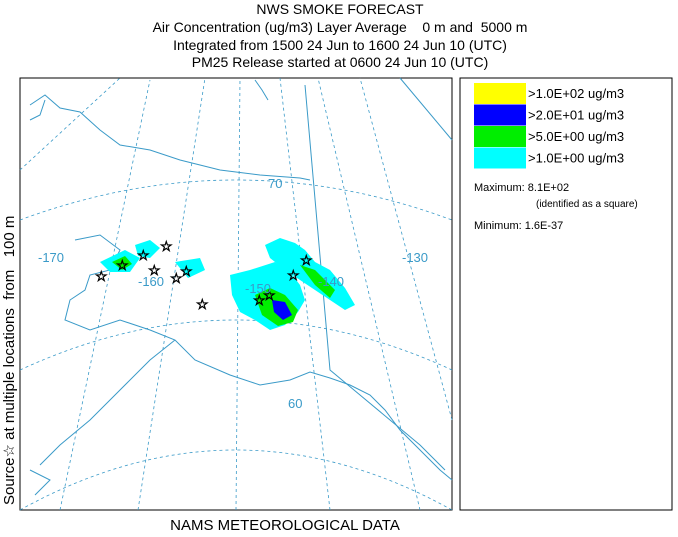 The image size is (678, 537). What do you see at coordinates (576, 93) in the screenshot?
I see `legend-label: >1.0E+02 ug/m3` at bounding box center [576, 93].